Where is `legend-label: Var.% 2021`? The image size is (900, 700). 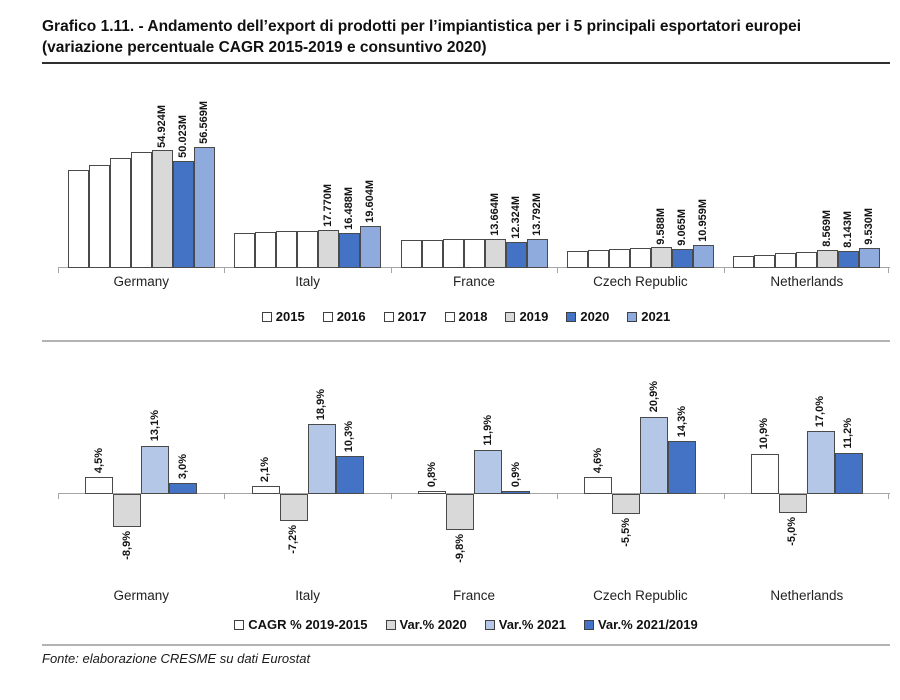
legend-label: Var.% 2021 is located at coordinates (532, 624).